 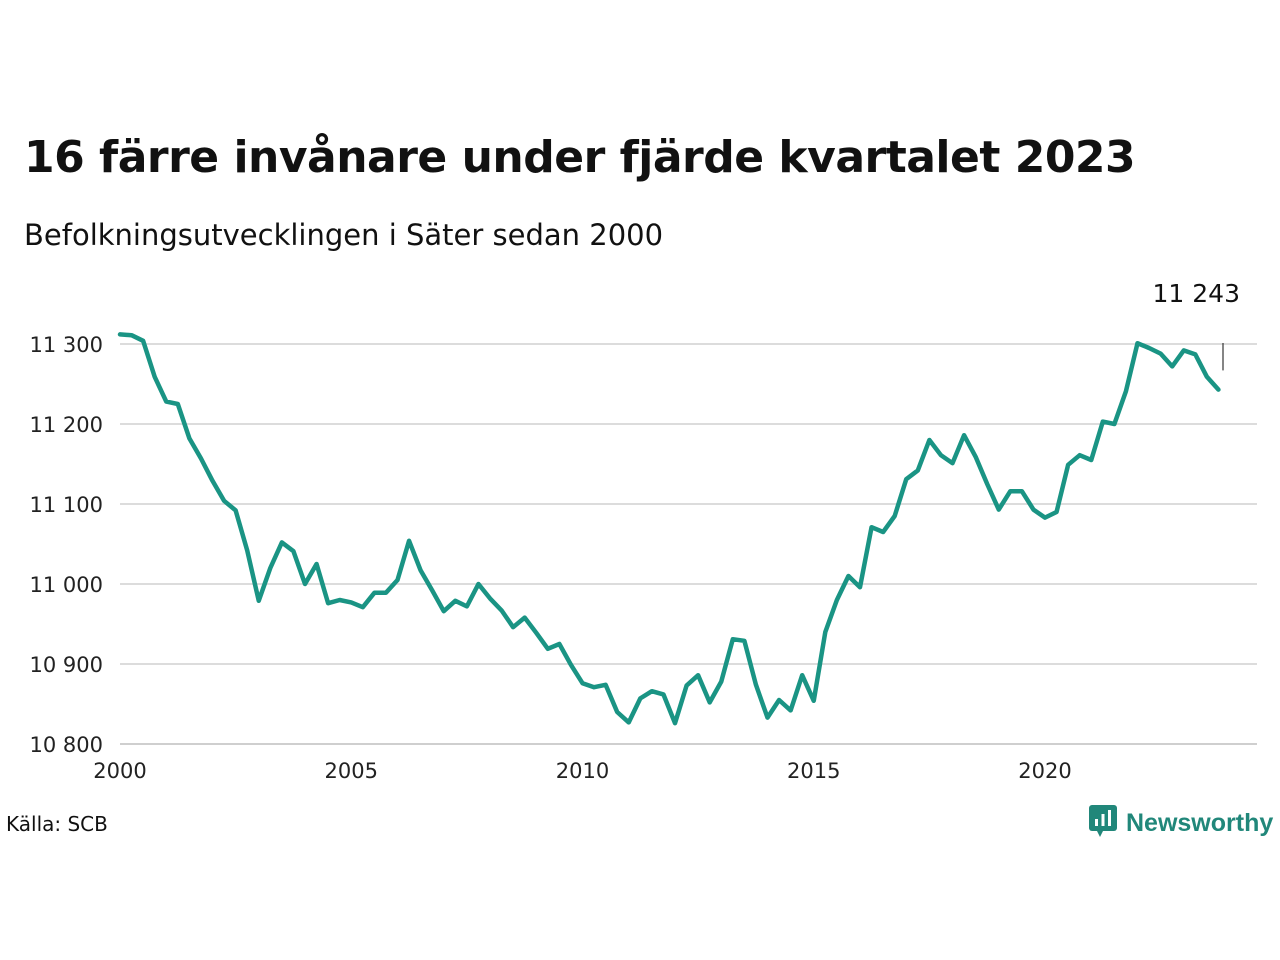 What do you see at coordinates (66, 585) in the screenshot?
I see `y-tick-label: 11 000` at bounding box center [66, 585].